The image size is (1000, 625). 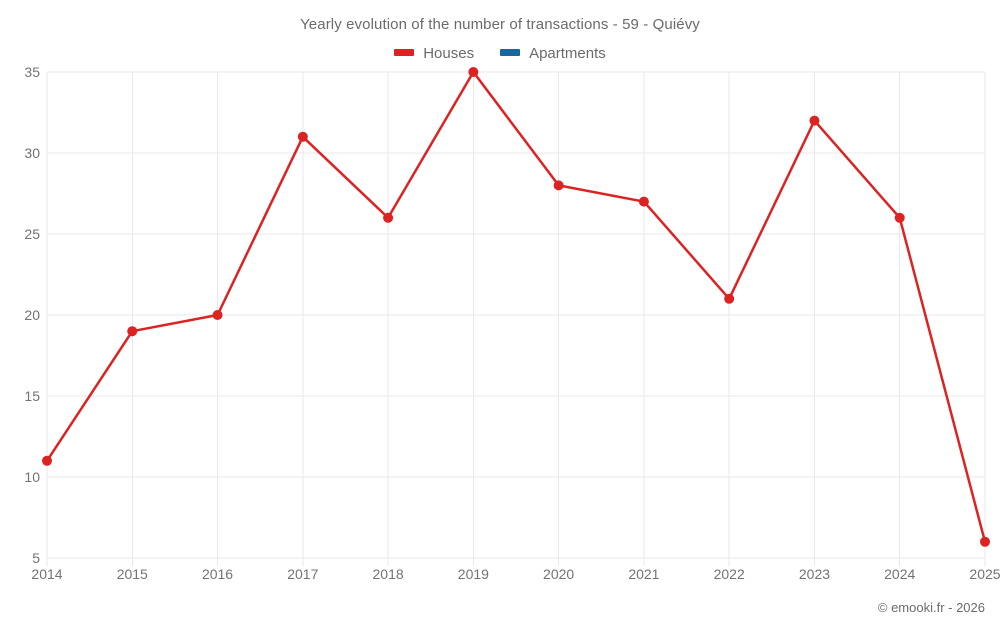 What do you see at coordinates (32, 477) in the screenshot?
I see `y-tick-label: 10` at bounding box center [32, 477].